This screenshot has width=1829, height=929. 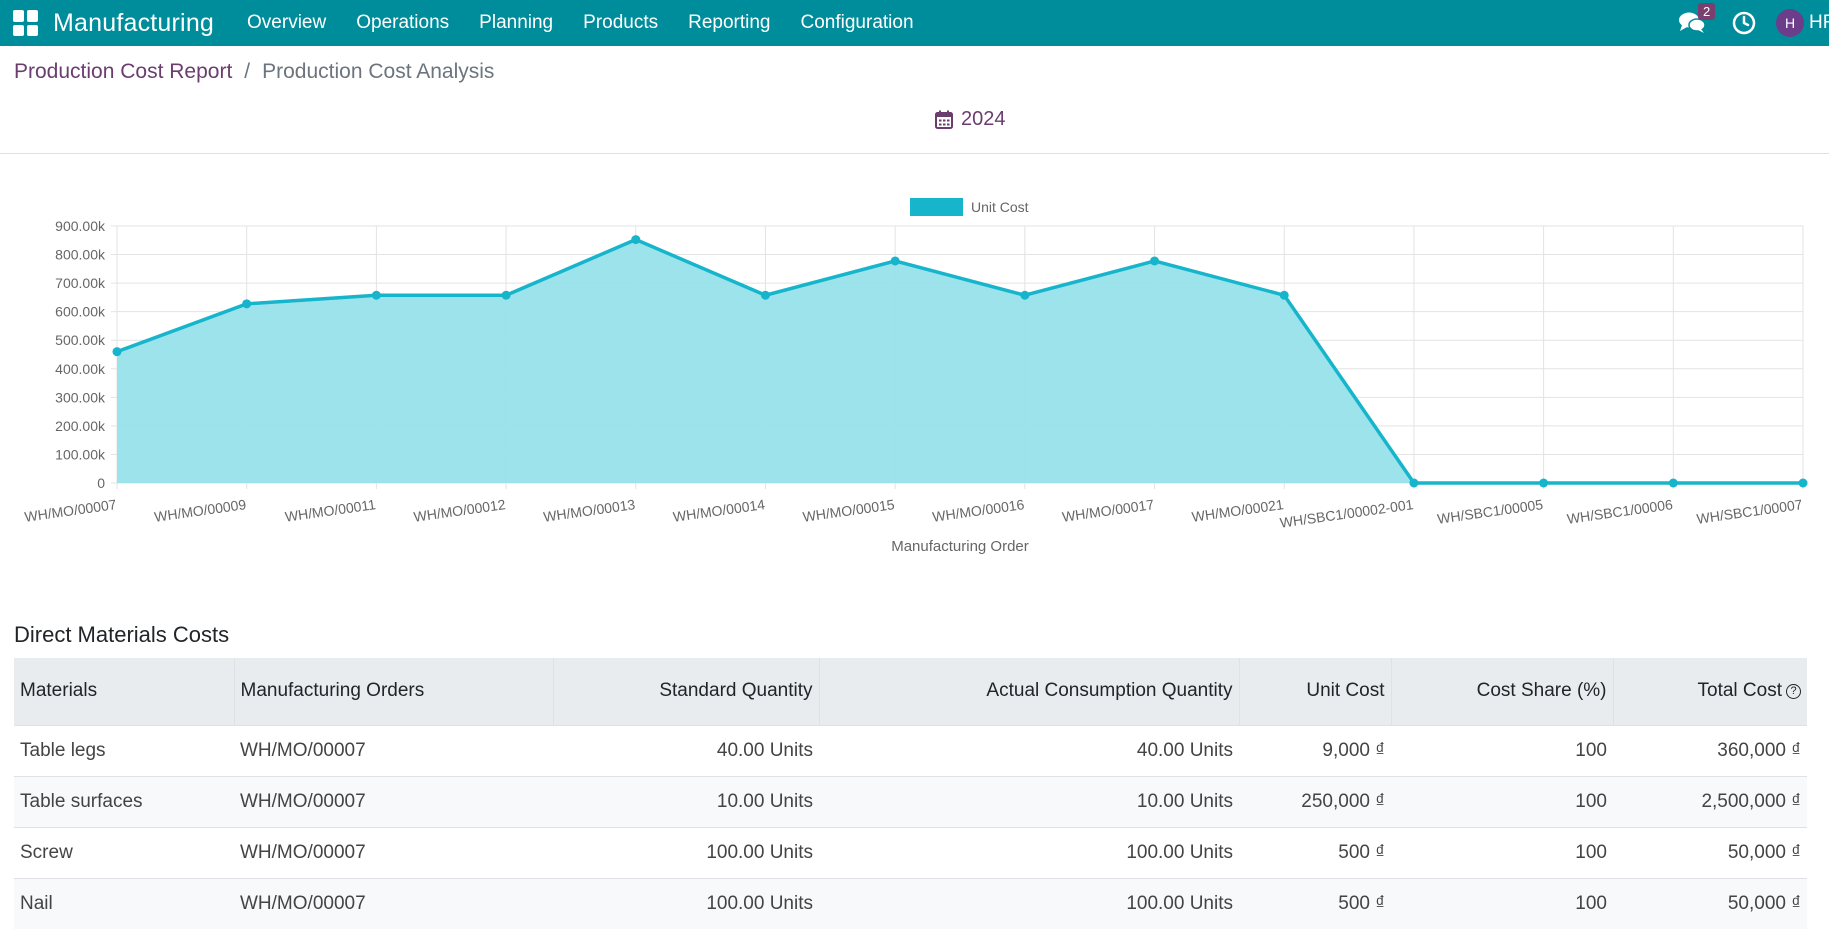 I want to click on activity-menu, so click(x=1744, y=23).